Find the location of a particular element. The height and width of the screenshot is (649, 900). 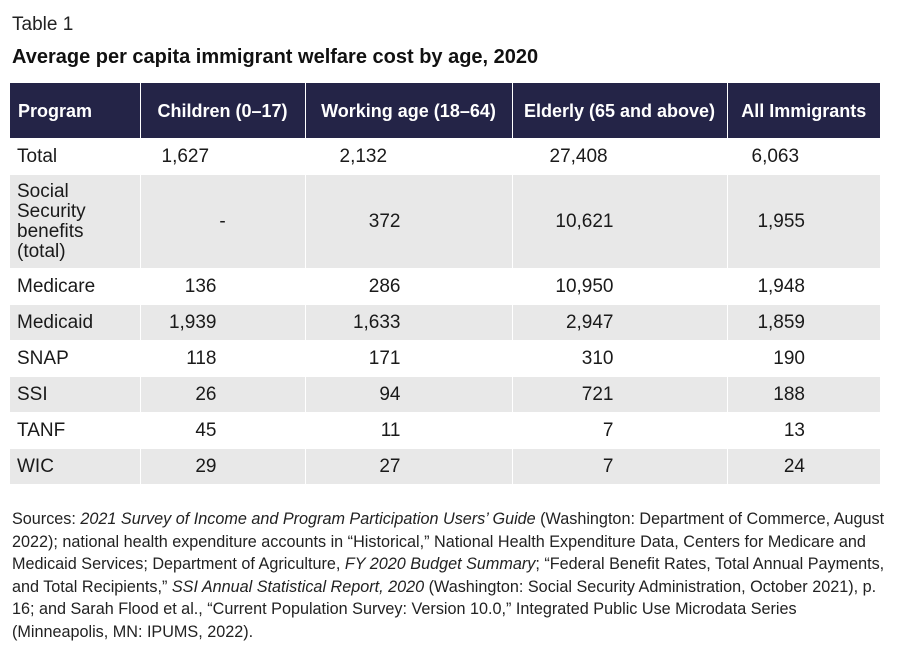

program-cell: Medicaid is located at coordinates (75, 322).